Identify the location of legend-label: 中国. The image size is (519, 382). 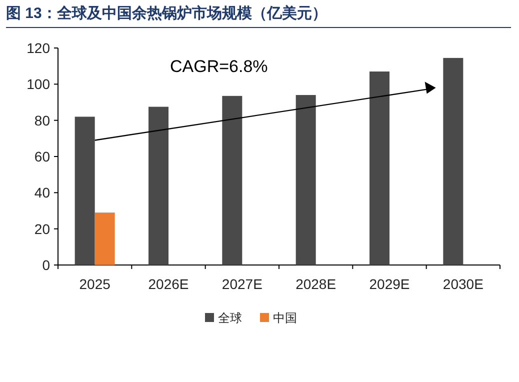
(285, 318).